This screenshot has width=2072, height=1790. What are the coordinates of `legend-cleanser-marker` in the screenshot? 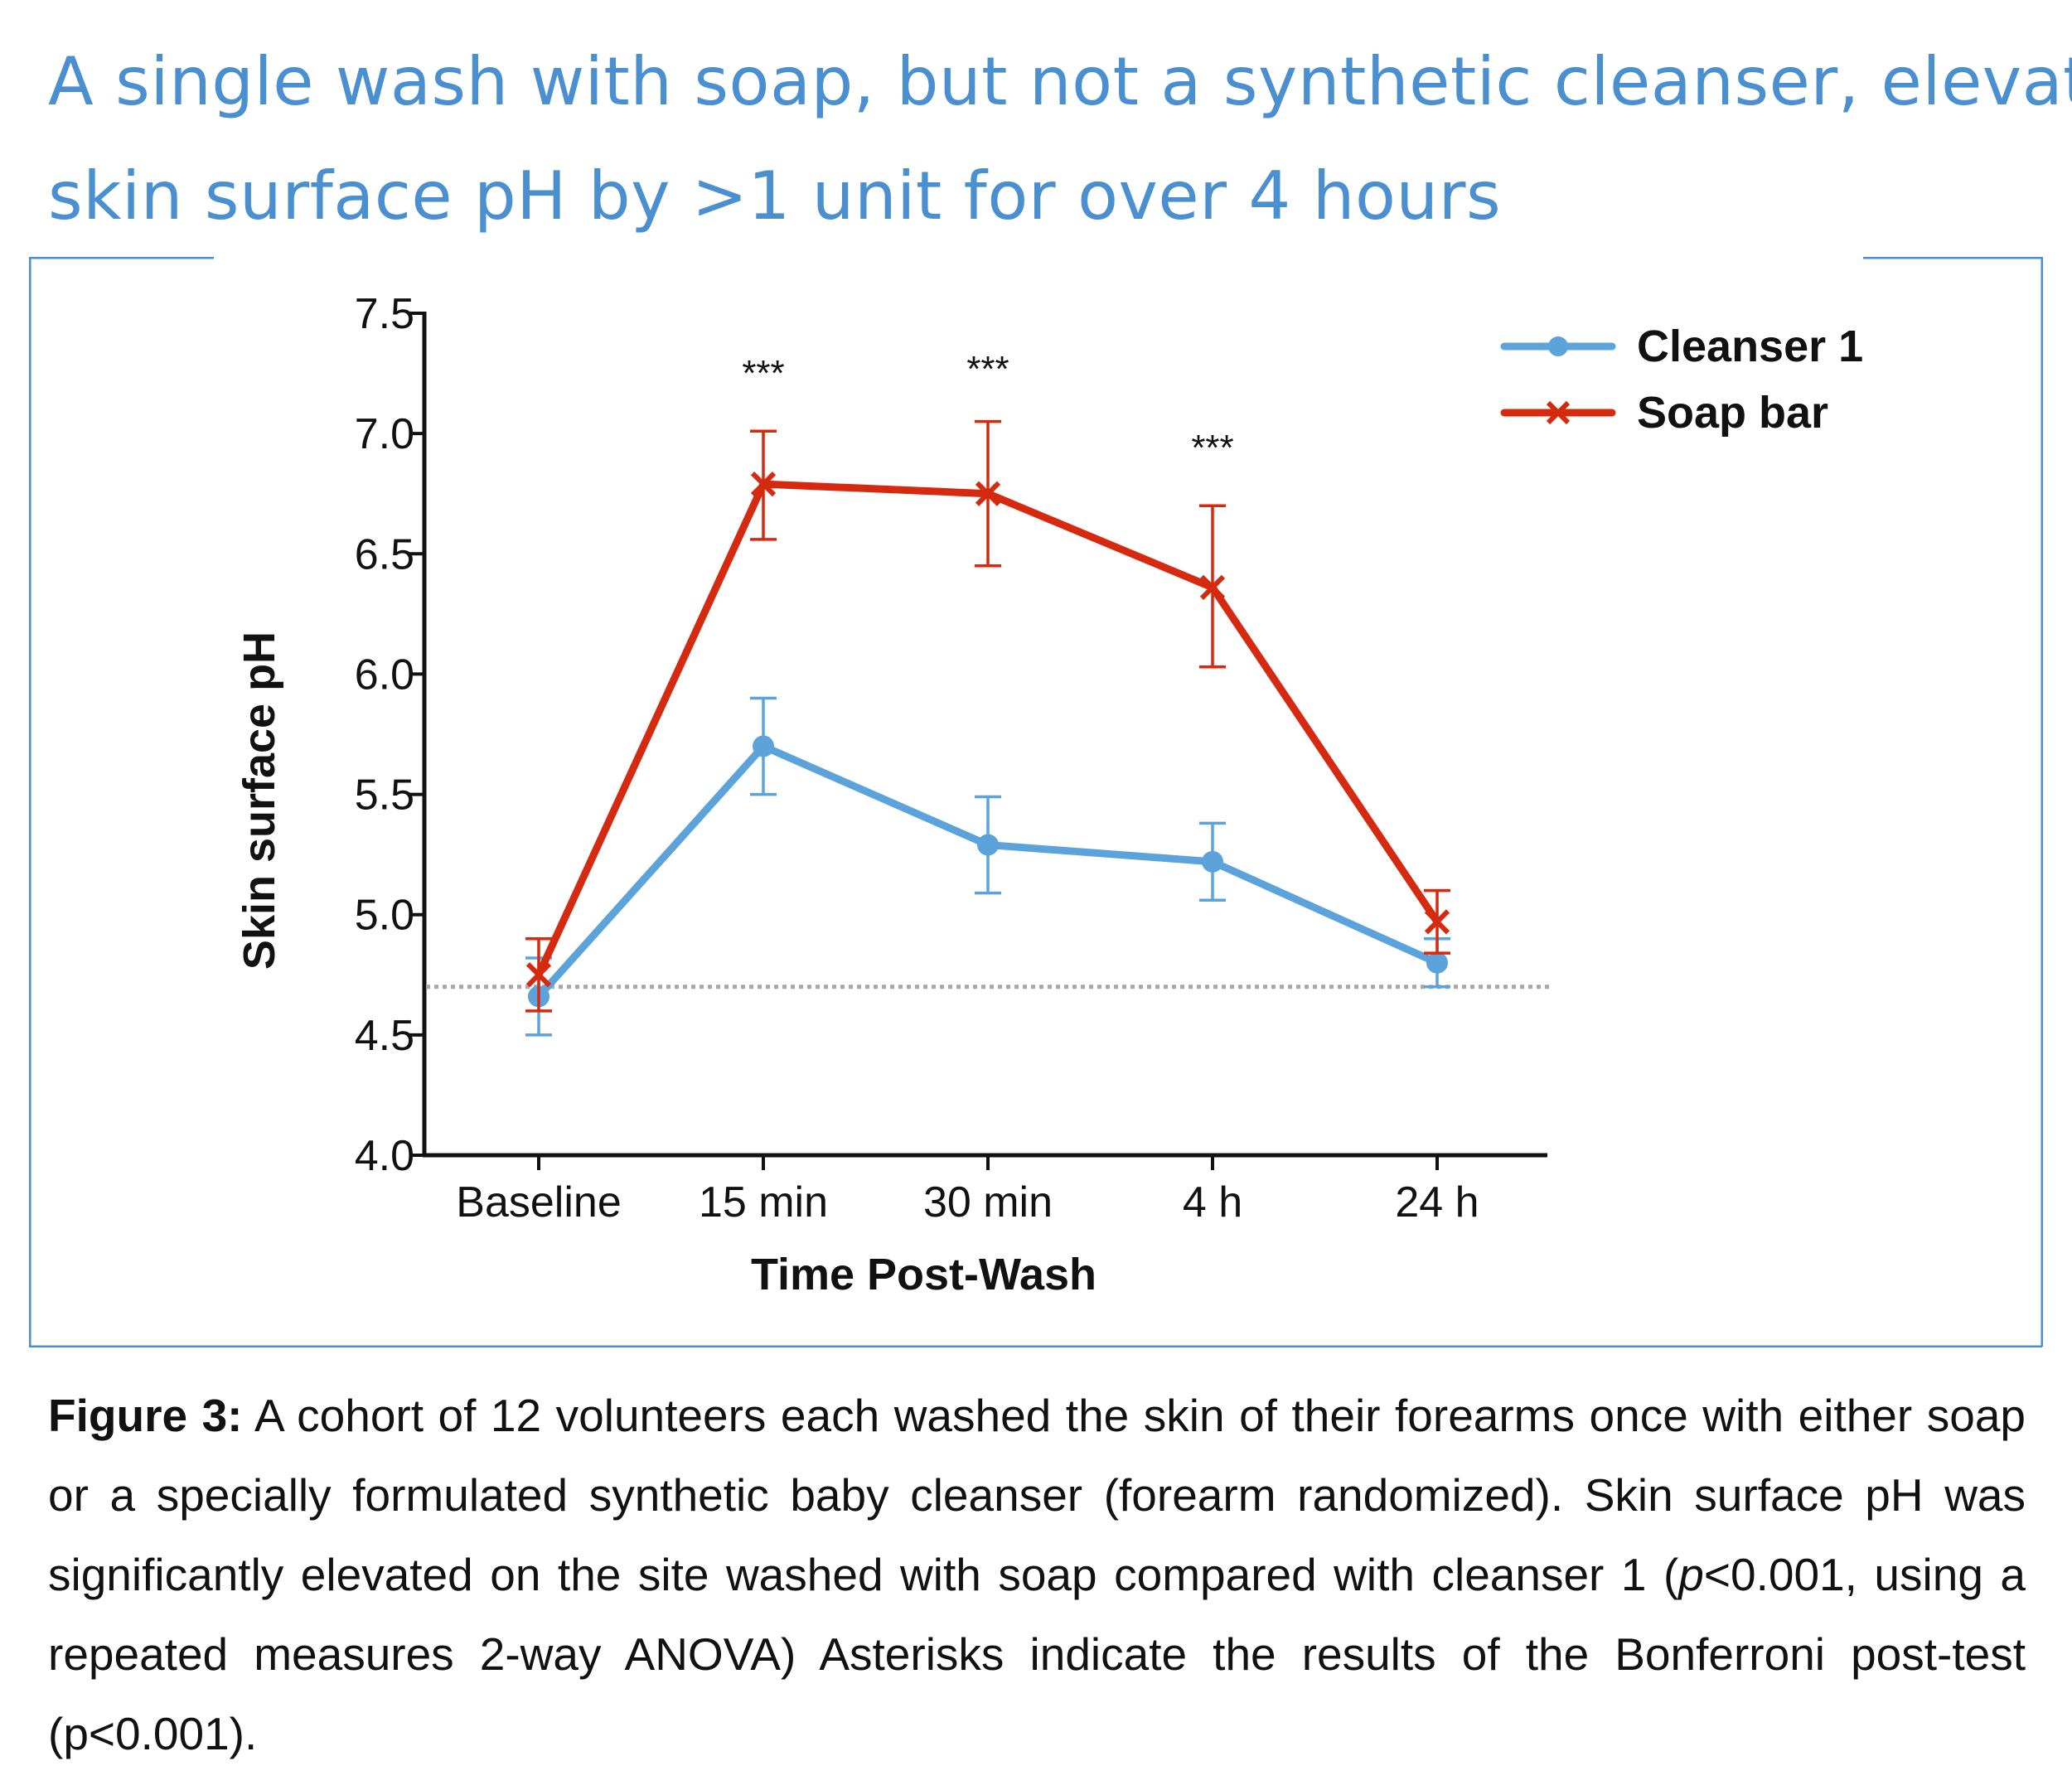 It's located at (1558, 346).